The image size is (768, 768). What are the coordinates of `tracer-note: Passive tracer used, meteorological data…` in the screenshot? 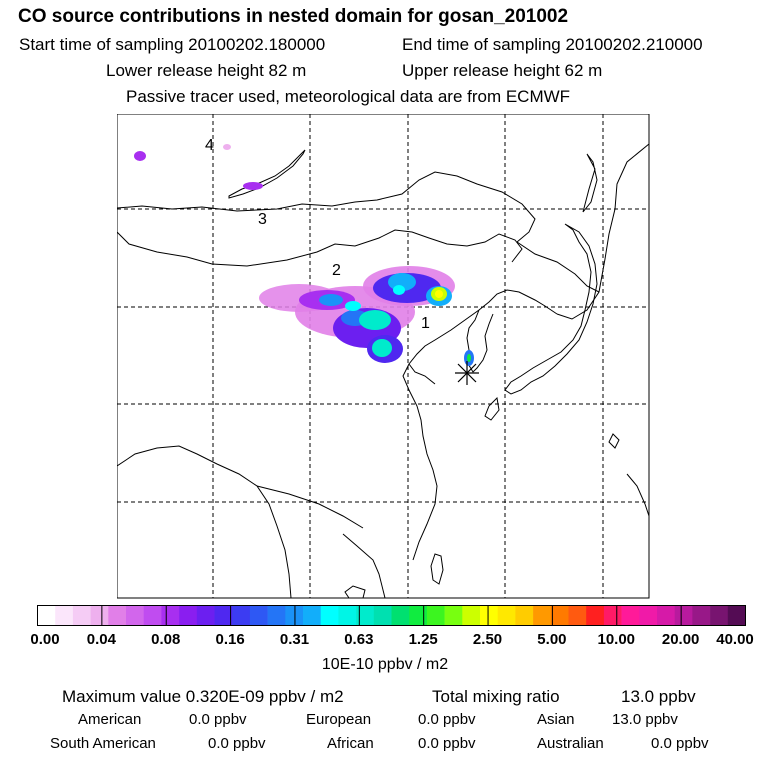 It's located at (348, 96).